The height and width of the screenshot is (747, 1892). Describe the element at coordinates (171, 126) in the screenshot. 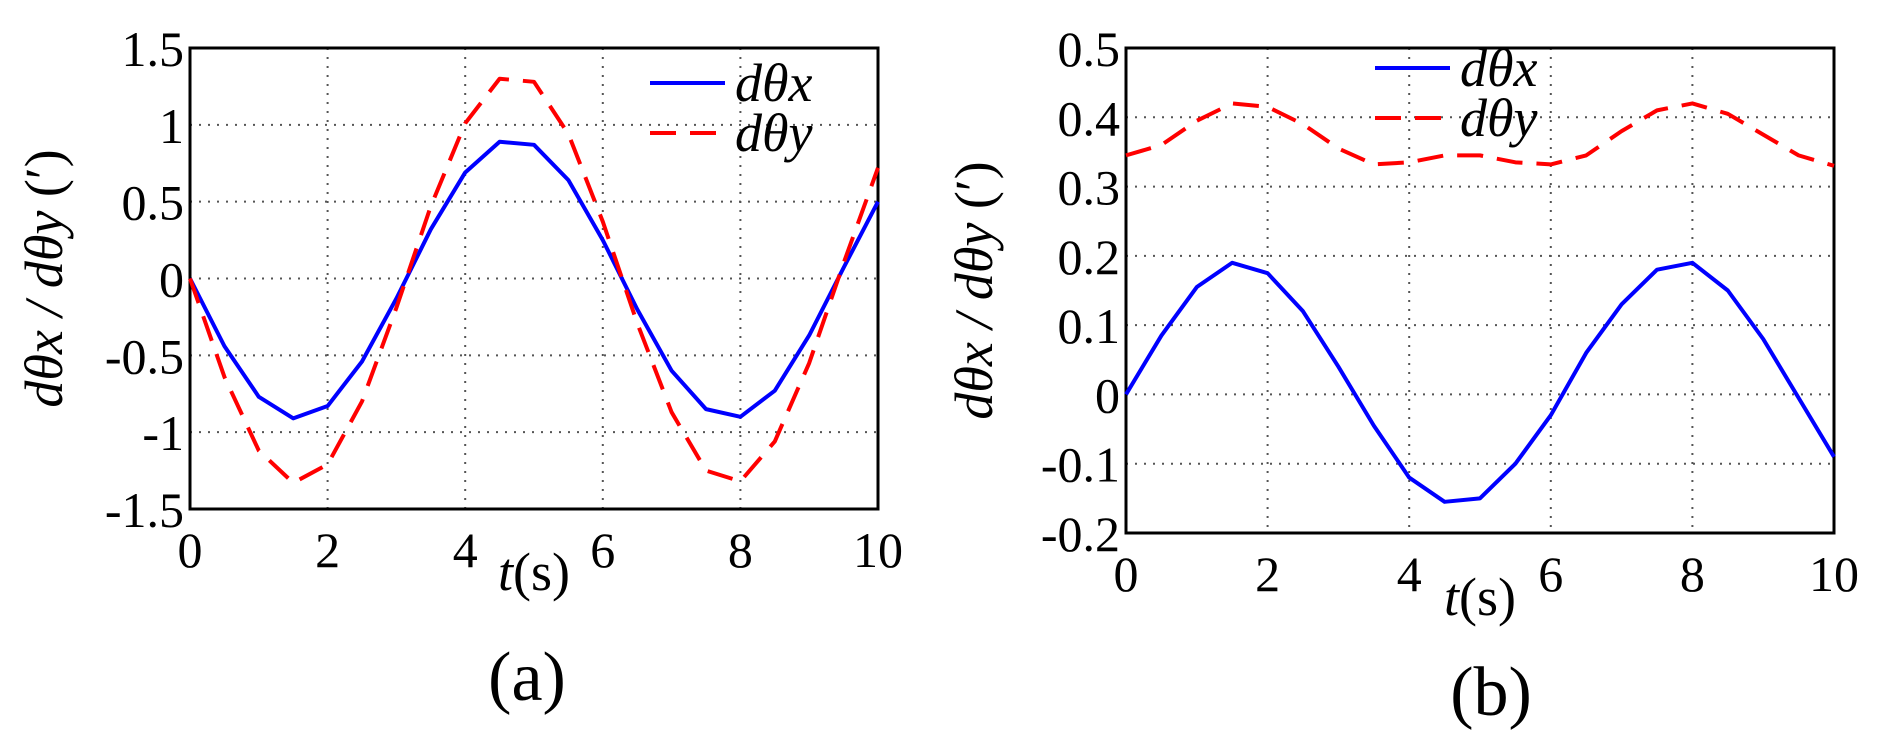

I see `y-tick-label: 1` at that location.